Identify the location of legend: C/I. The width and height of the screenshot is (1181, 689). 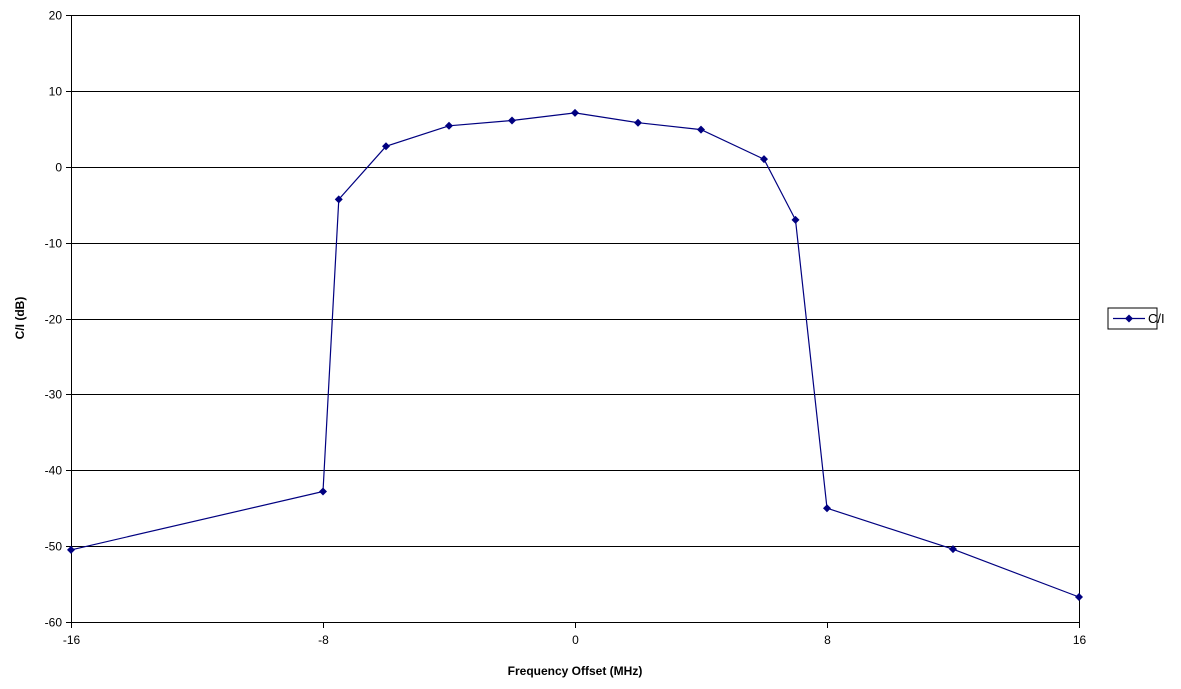
(1136, 318).